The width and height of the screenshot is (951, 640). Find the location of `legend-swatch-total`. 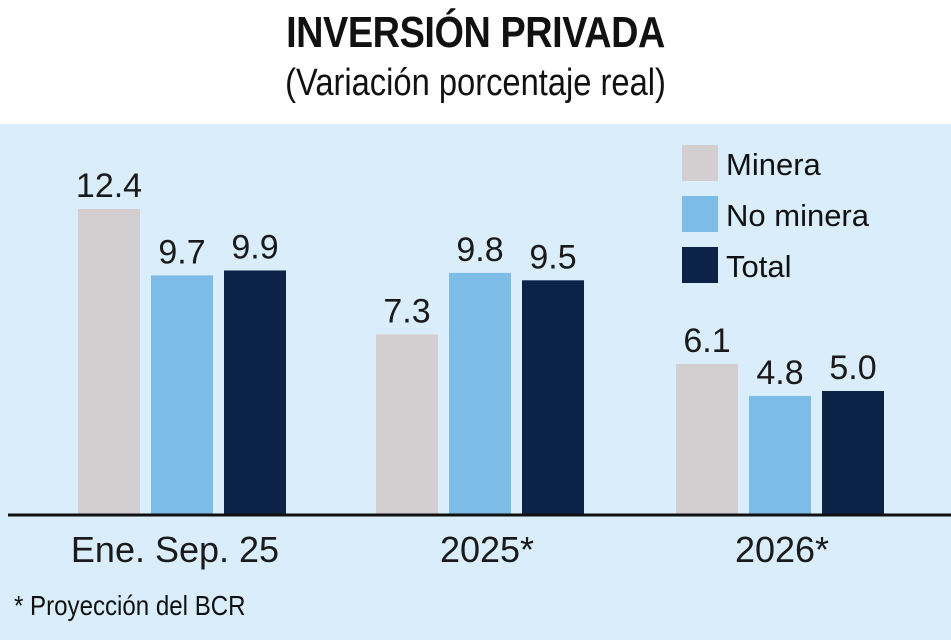

legend-swatch-total is located at coordinates (700, 265).